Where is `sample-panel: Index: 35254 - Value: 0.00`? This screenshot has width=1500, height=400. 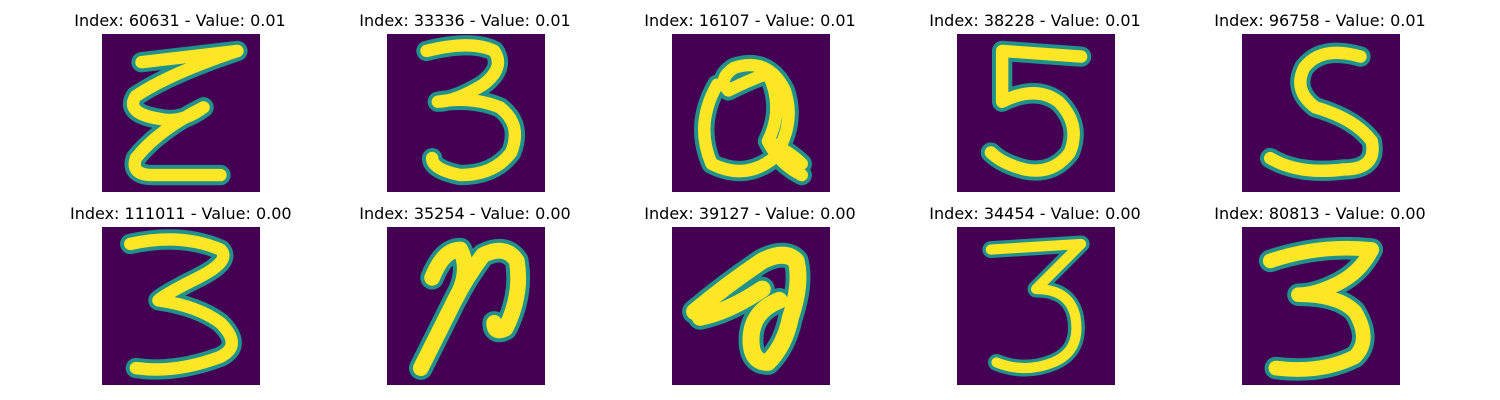 sample-panel: Index: 35254 - Value: 0.00 is located at coordinates (465, 298).